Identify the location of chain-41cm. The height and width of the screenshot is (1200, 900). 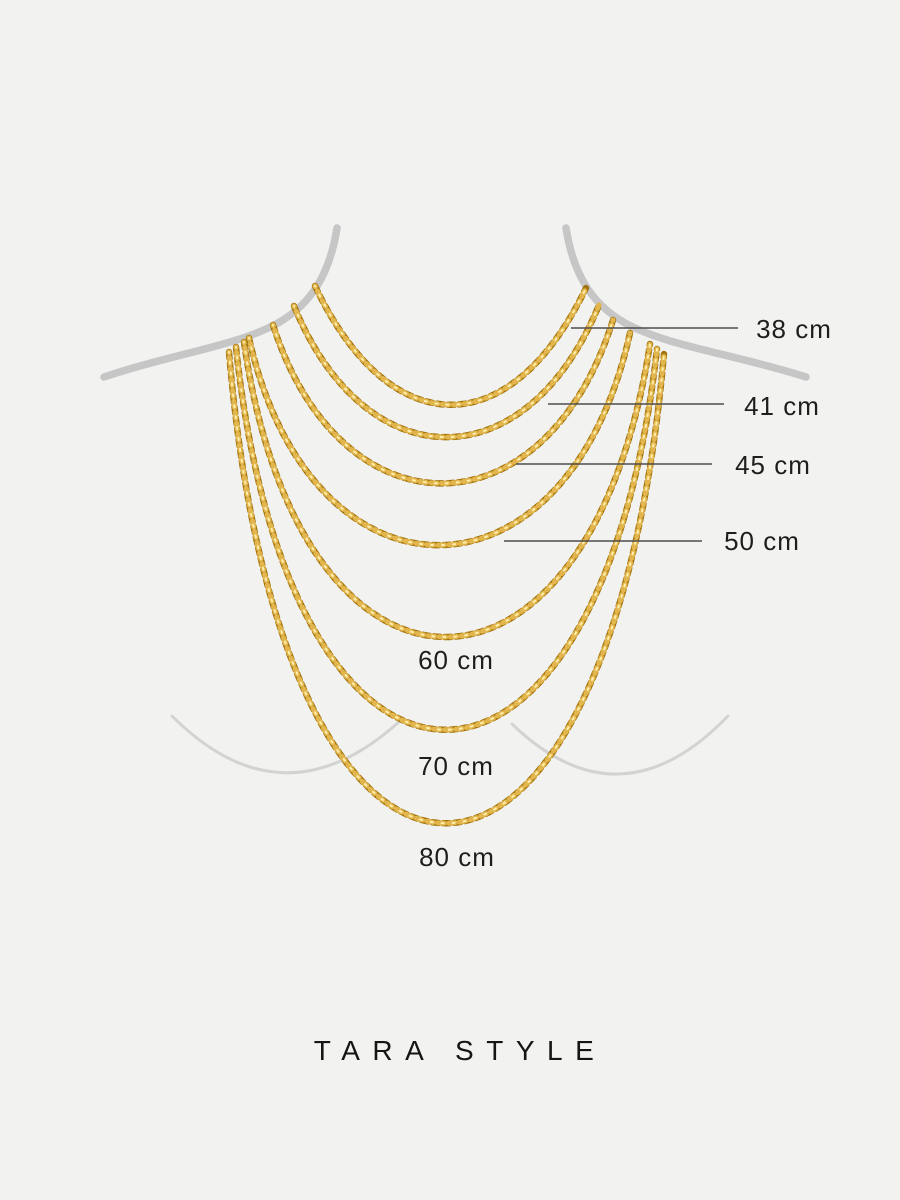
(446, 371).